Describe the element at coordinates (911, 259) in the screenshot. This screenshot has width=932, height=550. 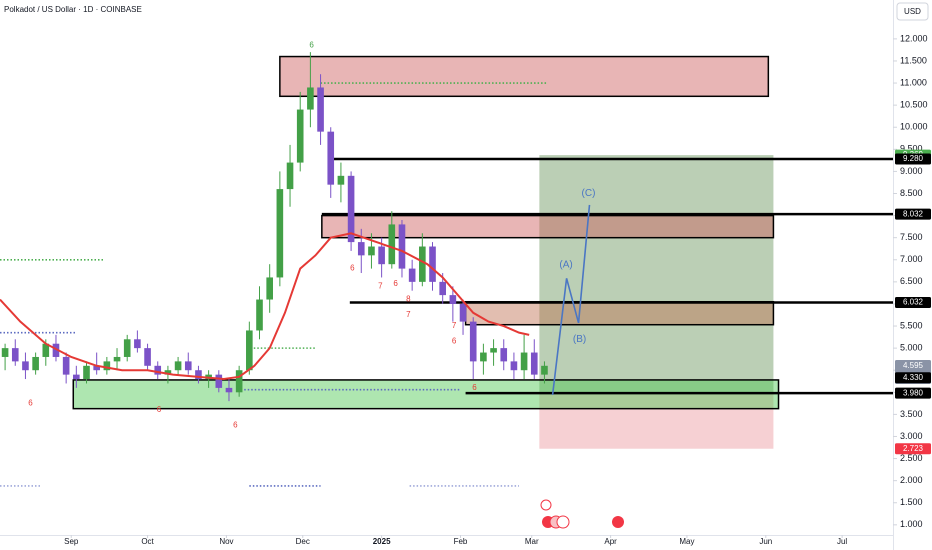
I see `y-tick-label: 7.000` at that location.